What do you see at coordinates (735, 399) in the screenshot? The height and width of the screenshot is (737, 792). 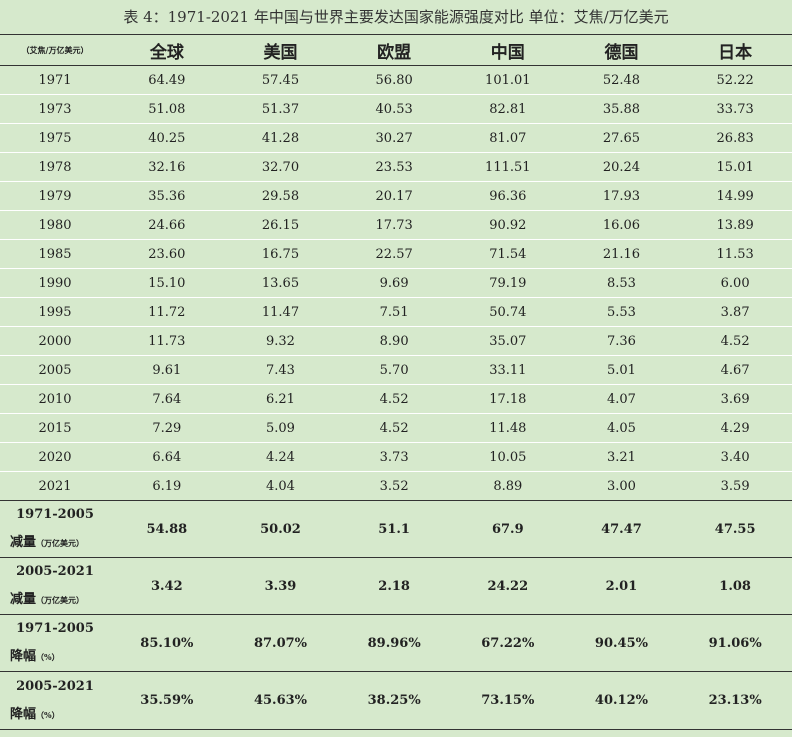 I see `value-cell-japan: 3.69` at bounding box center [735, 399].